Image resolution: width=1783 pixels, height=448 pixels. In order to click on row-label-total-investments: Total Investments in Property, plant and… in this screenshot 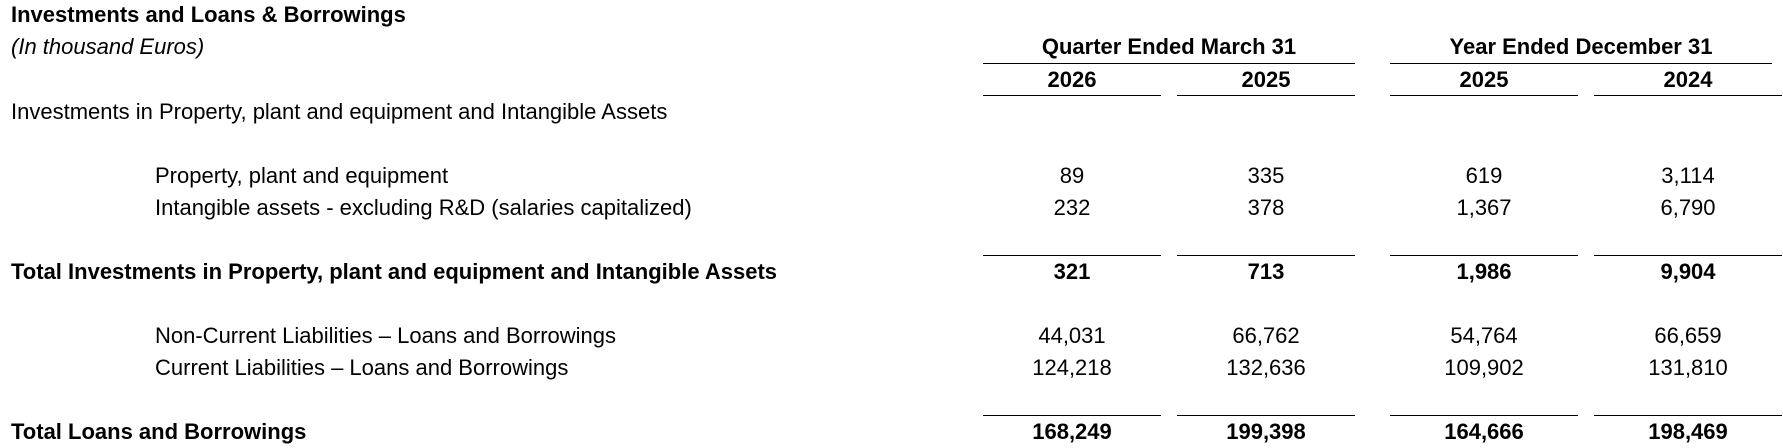, I will do `click(394, 271)`.